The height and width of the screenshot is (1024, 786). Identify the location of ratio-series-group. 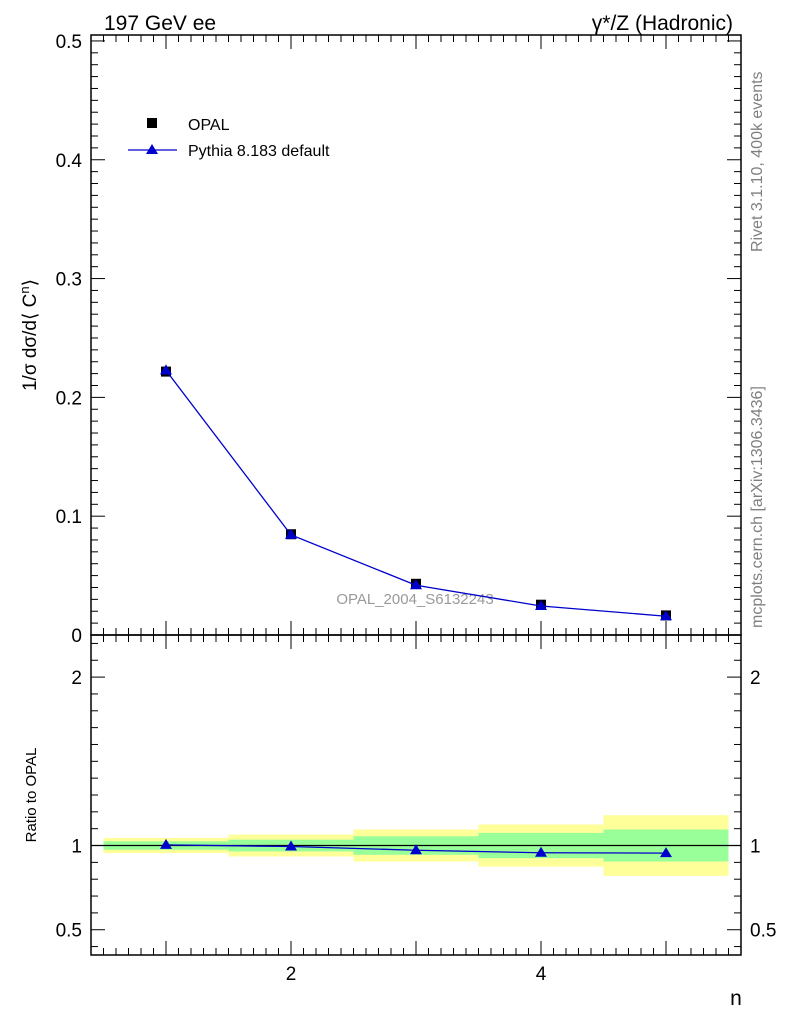
(416, 848).